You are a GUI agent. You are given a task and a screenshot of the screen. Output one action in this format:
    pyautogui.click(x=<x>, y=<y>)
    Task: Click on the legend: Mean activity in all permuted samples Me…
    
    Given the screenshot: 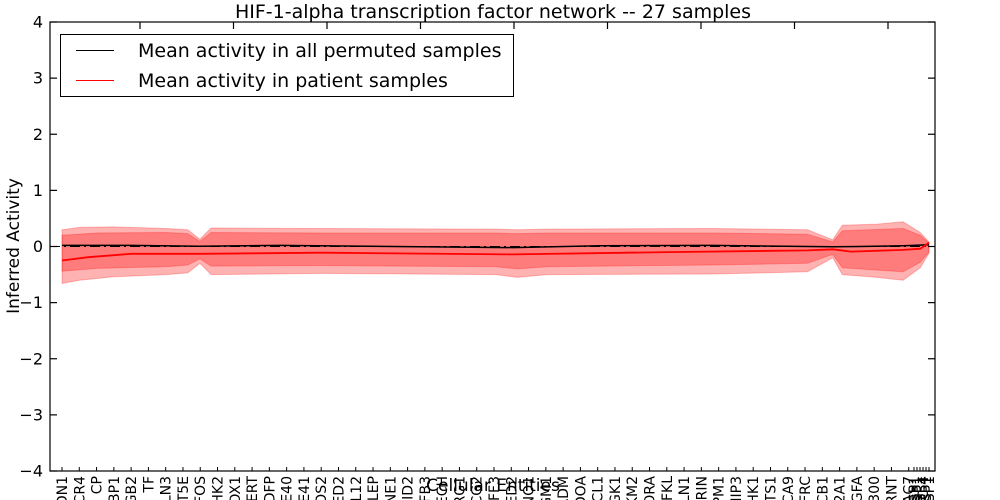 What is the action you would take?
    pyautogui.click(x=287, y=65)
    